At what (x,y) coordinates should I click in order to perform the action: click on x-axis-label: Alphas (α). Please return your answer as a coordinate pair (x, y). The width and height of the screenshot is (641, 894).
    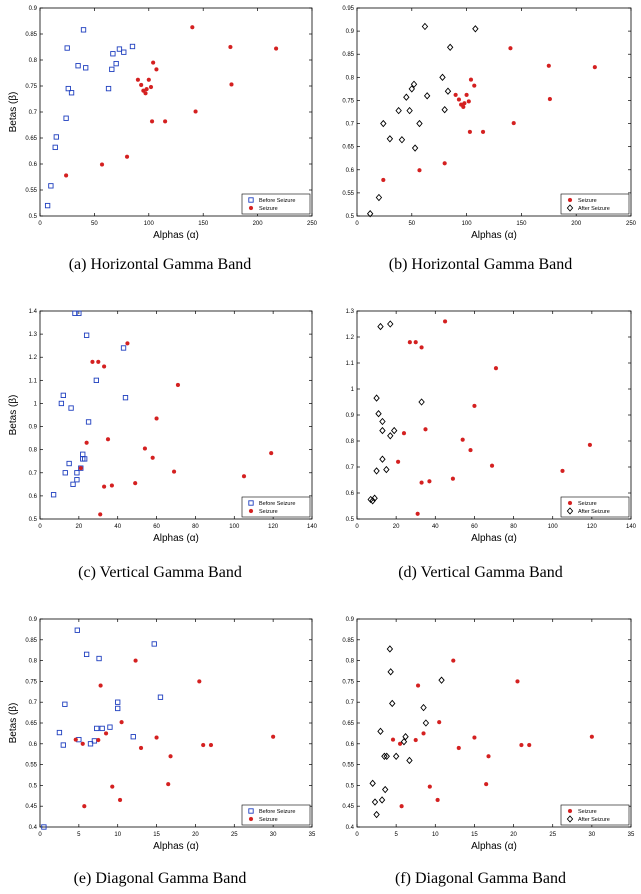
    Looking at the image, I should click on (176, 846).